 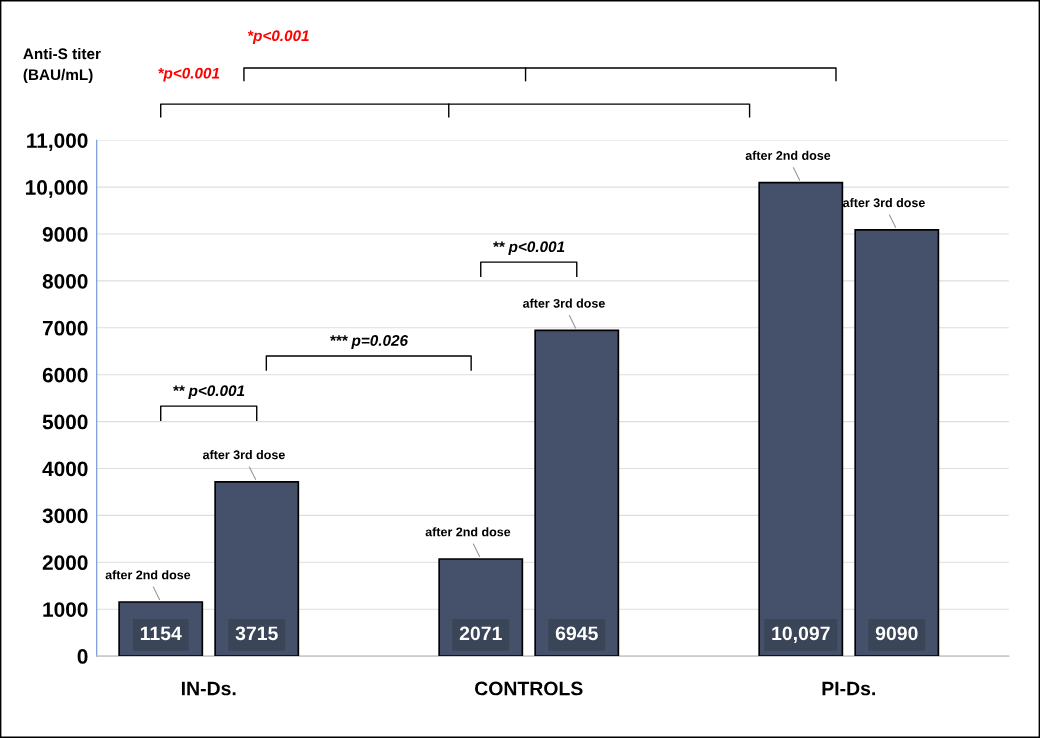 I want to click on y-tick-label: 4000, so click(x=65, y=469).